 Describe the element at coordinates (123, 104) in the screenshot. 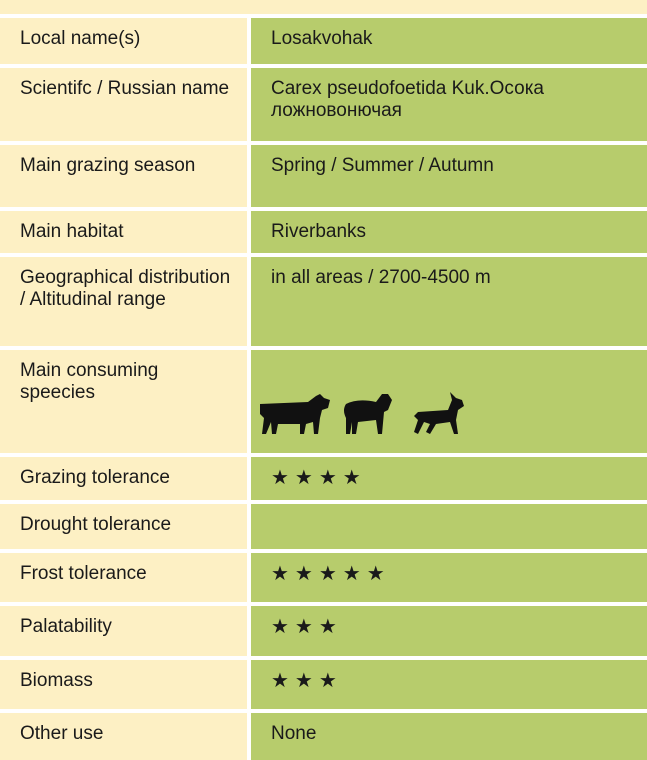

I see `row-label: Scientifc / Russian name` at that location.